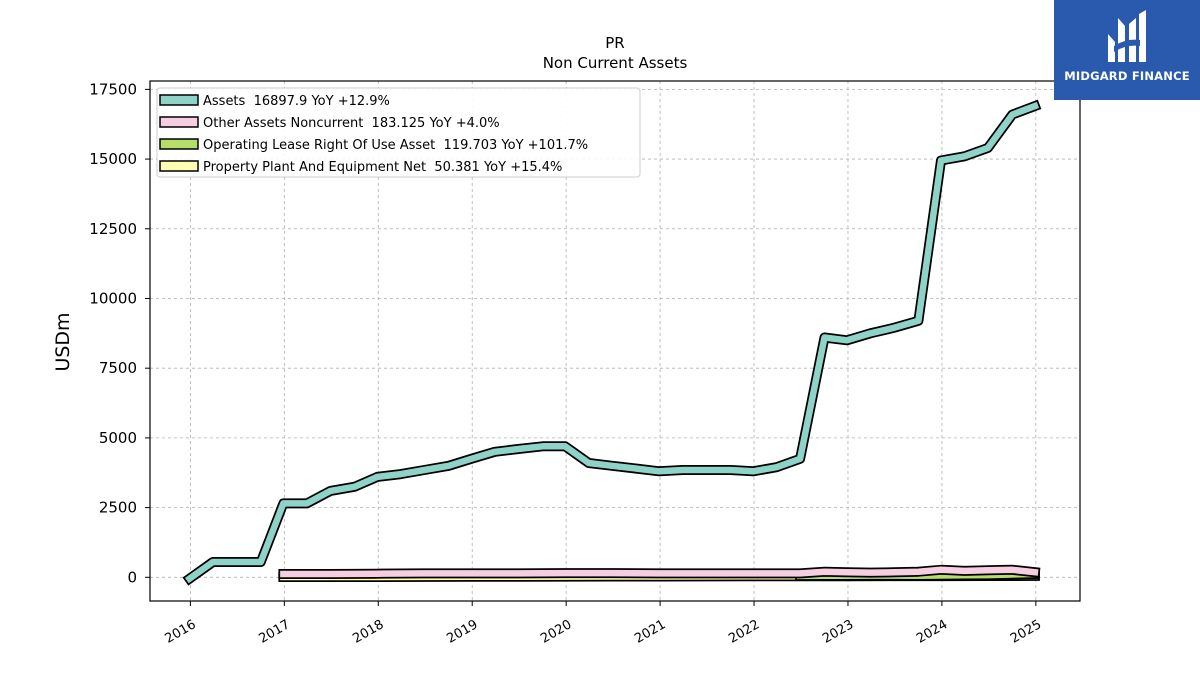 This screenshot has height=675, width=1200. What do you see at coordinates (118, 438) in the screenshot?
I see `y-tick-label: 5000` at bounding box center [118, 438].